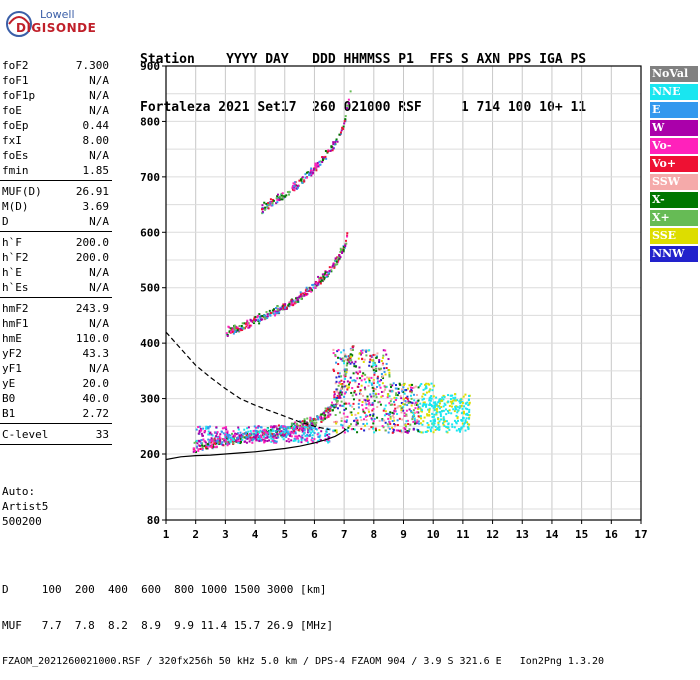 This screenshot has height=680, width=700. I want to click on x-tick-label: 9, so click(403, 534).